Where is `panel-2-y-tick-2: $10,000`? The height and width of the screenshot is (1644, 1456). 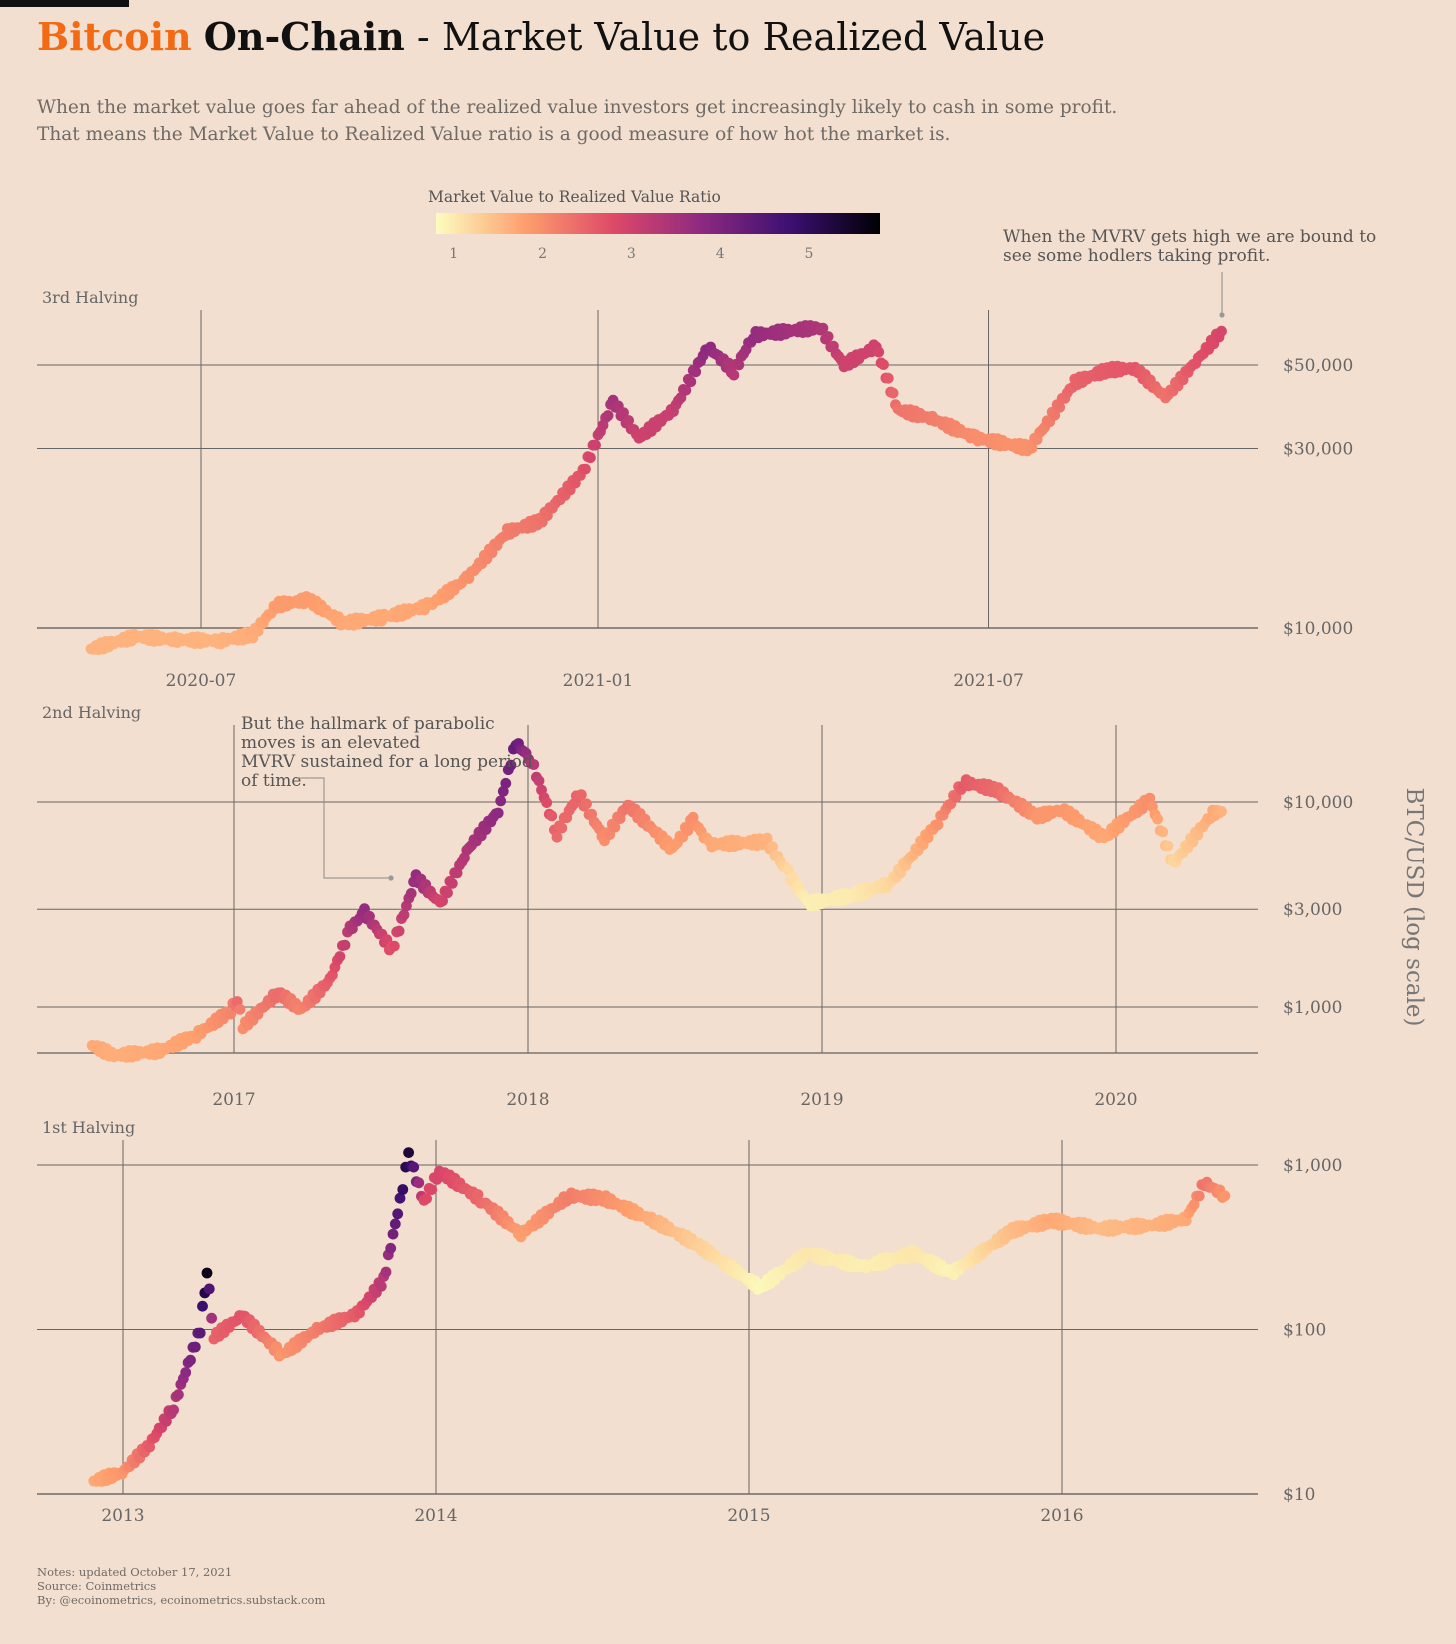
panel-2-y-tick-2: $10,000 is located at coordinates (1318, 803).